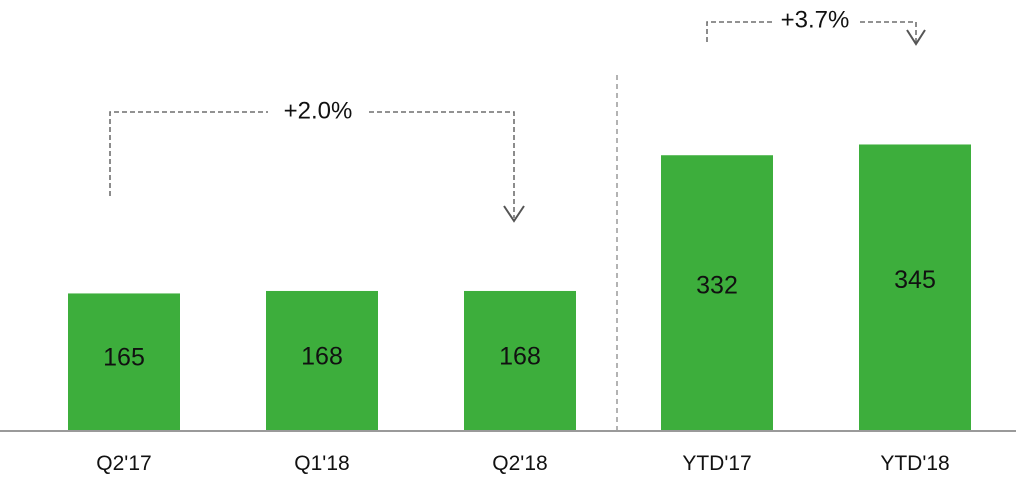 The image size is (1016, 479). I want to click on change-label-quarterly: +2.0%, so click(318, 110).